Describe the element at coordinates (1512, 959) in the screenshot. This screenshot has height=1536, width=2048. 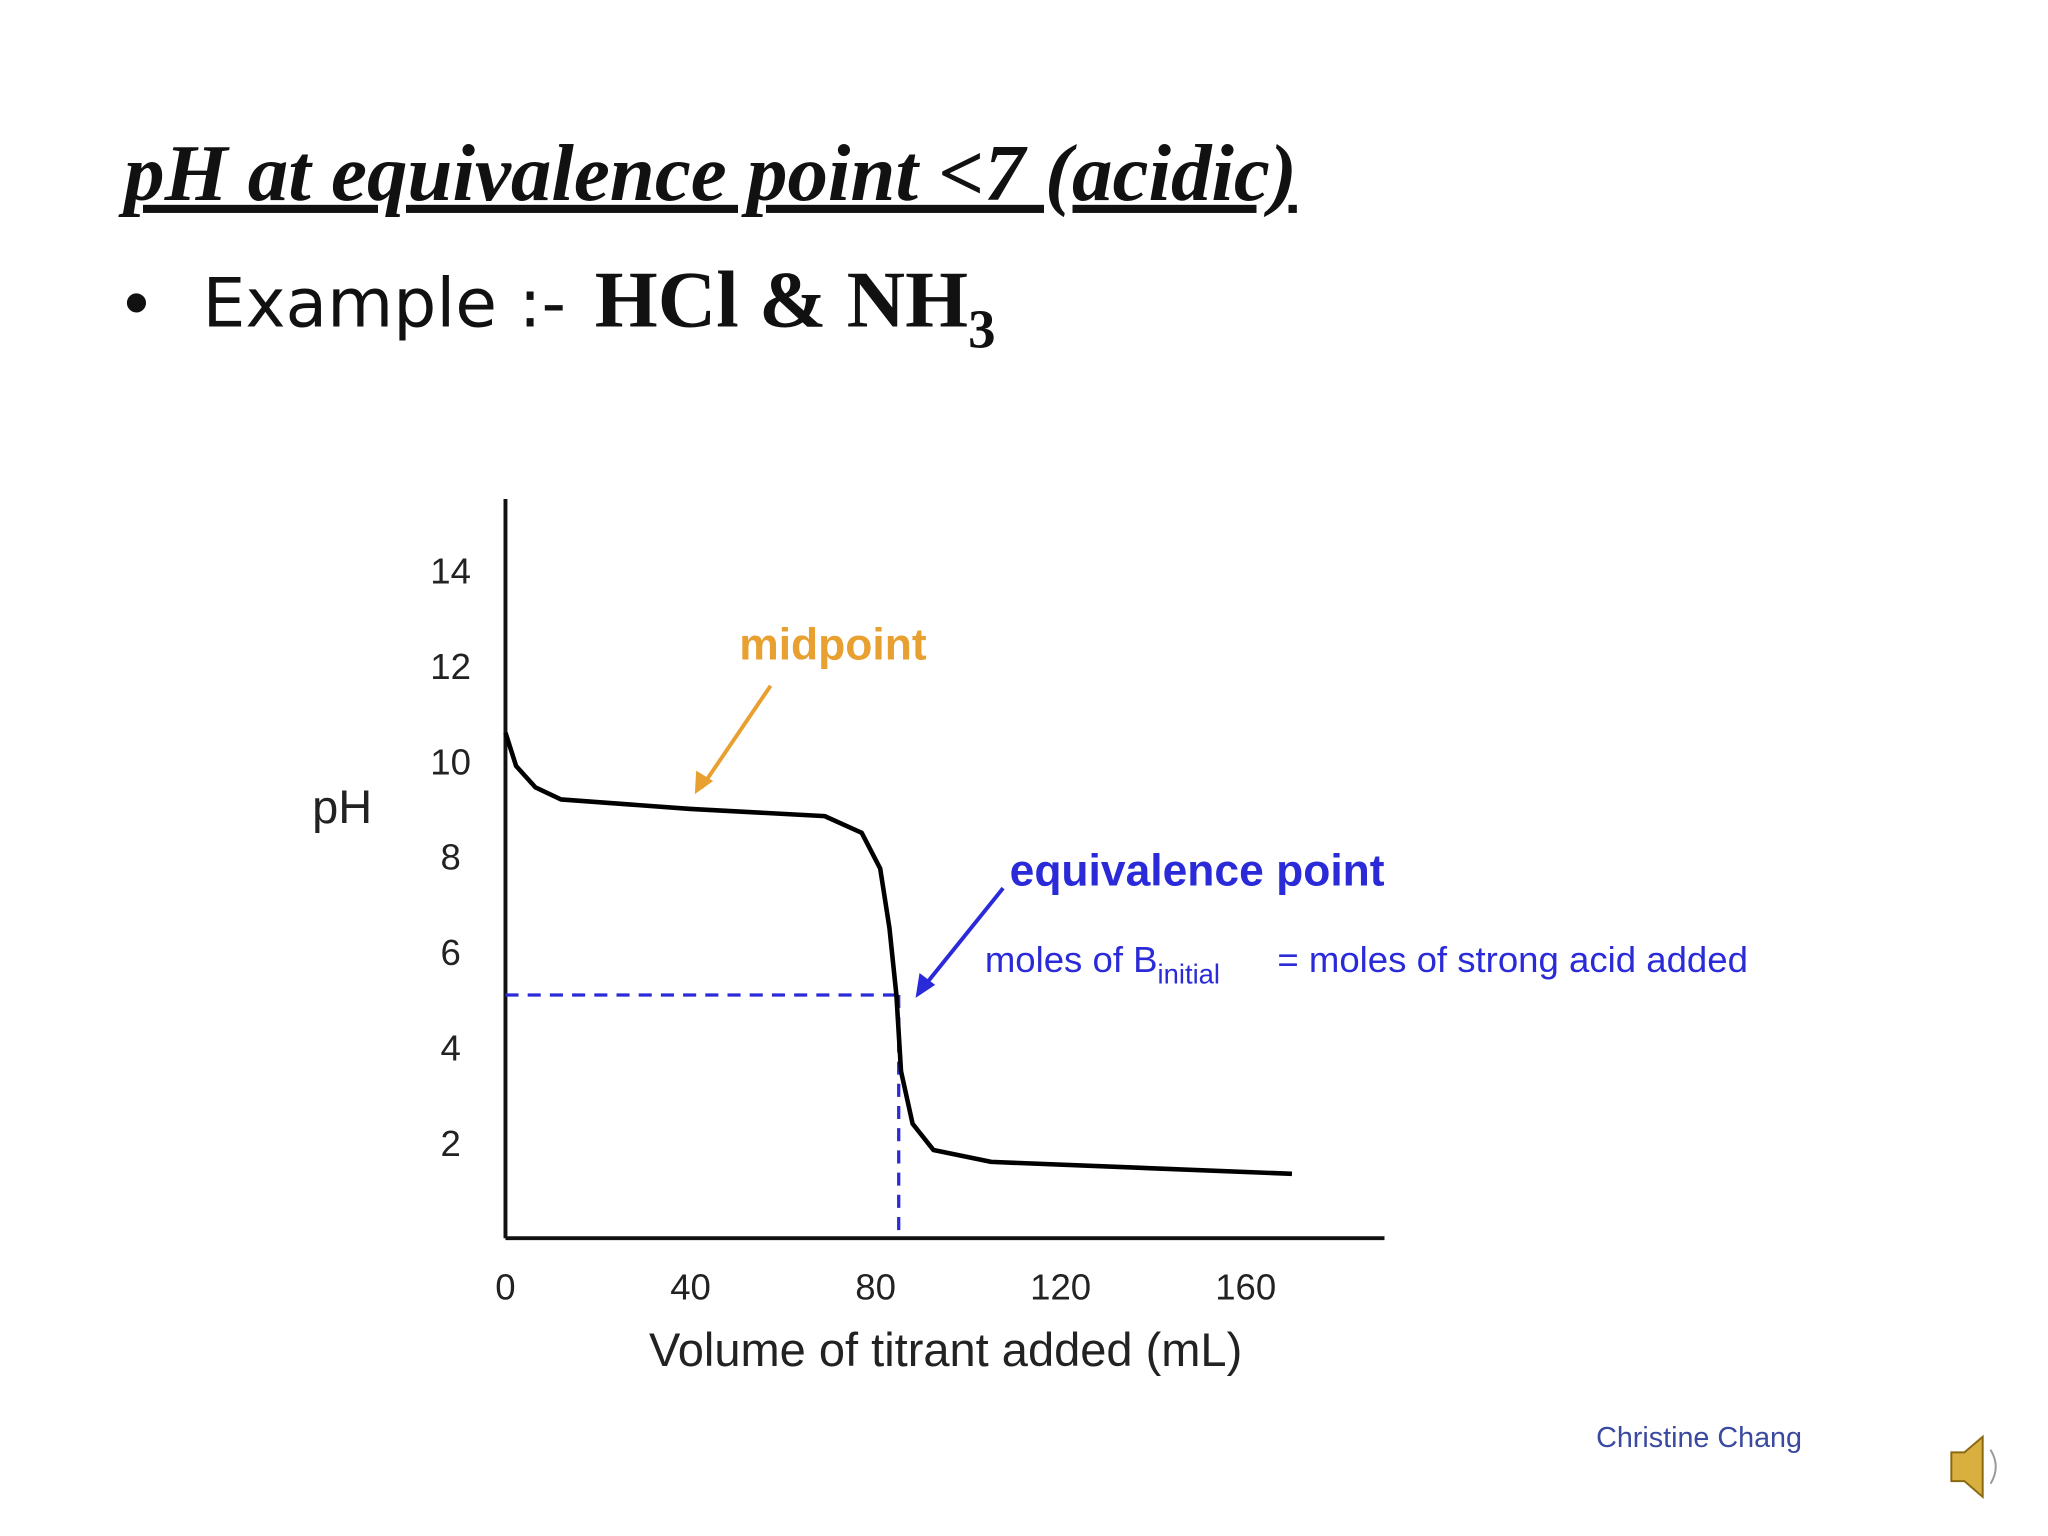
I see `moles-right: = moles of strong acid added` at that location.